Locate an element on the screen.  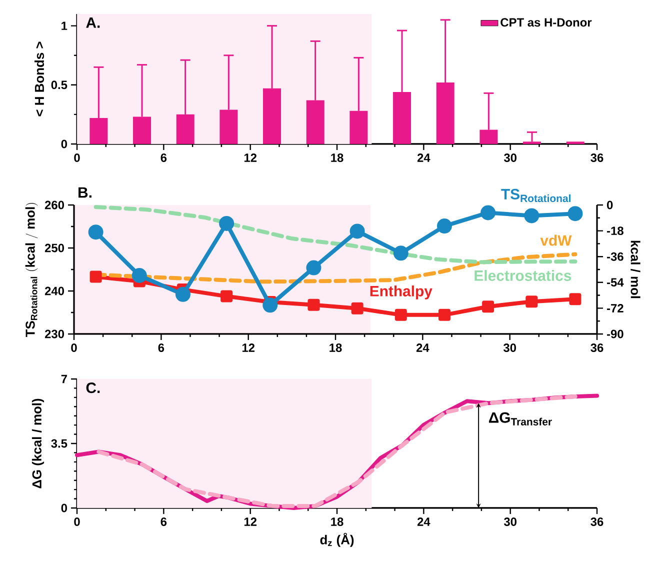
y-tick-label: 1 is located at coordinates (65, 26).